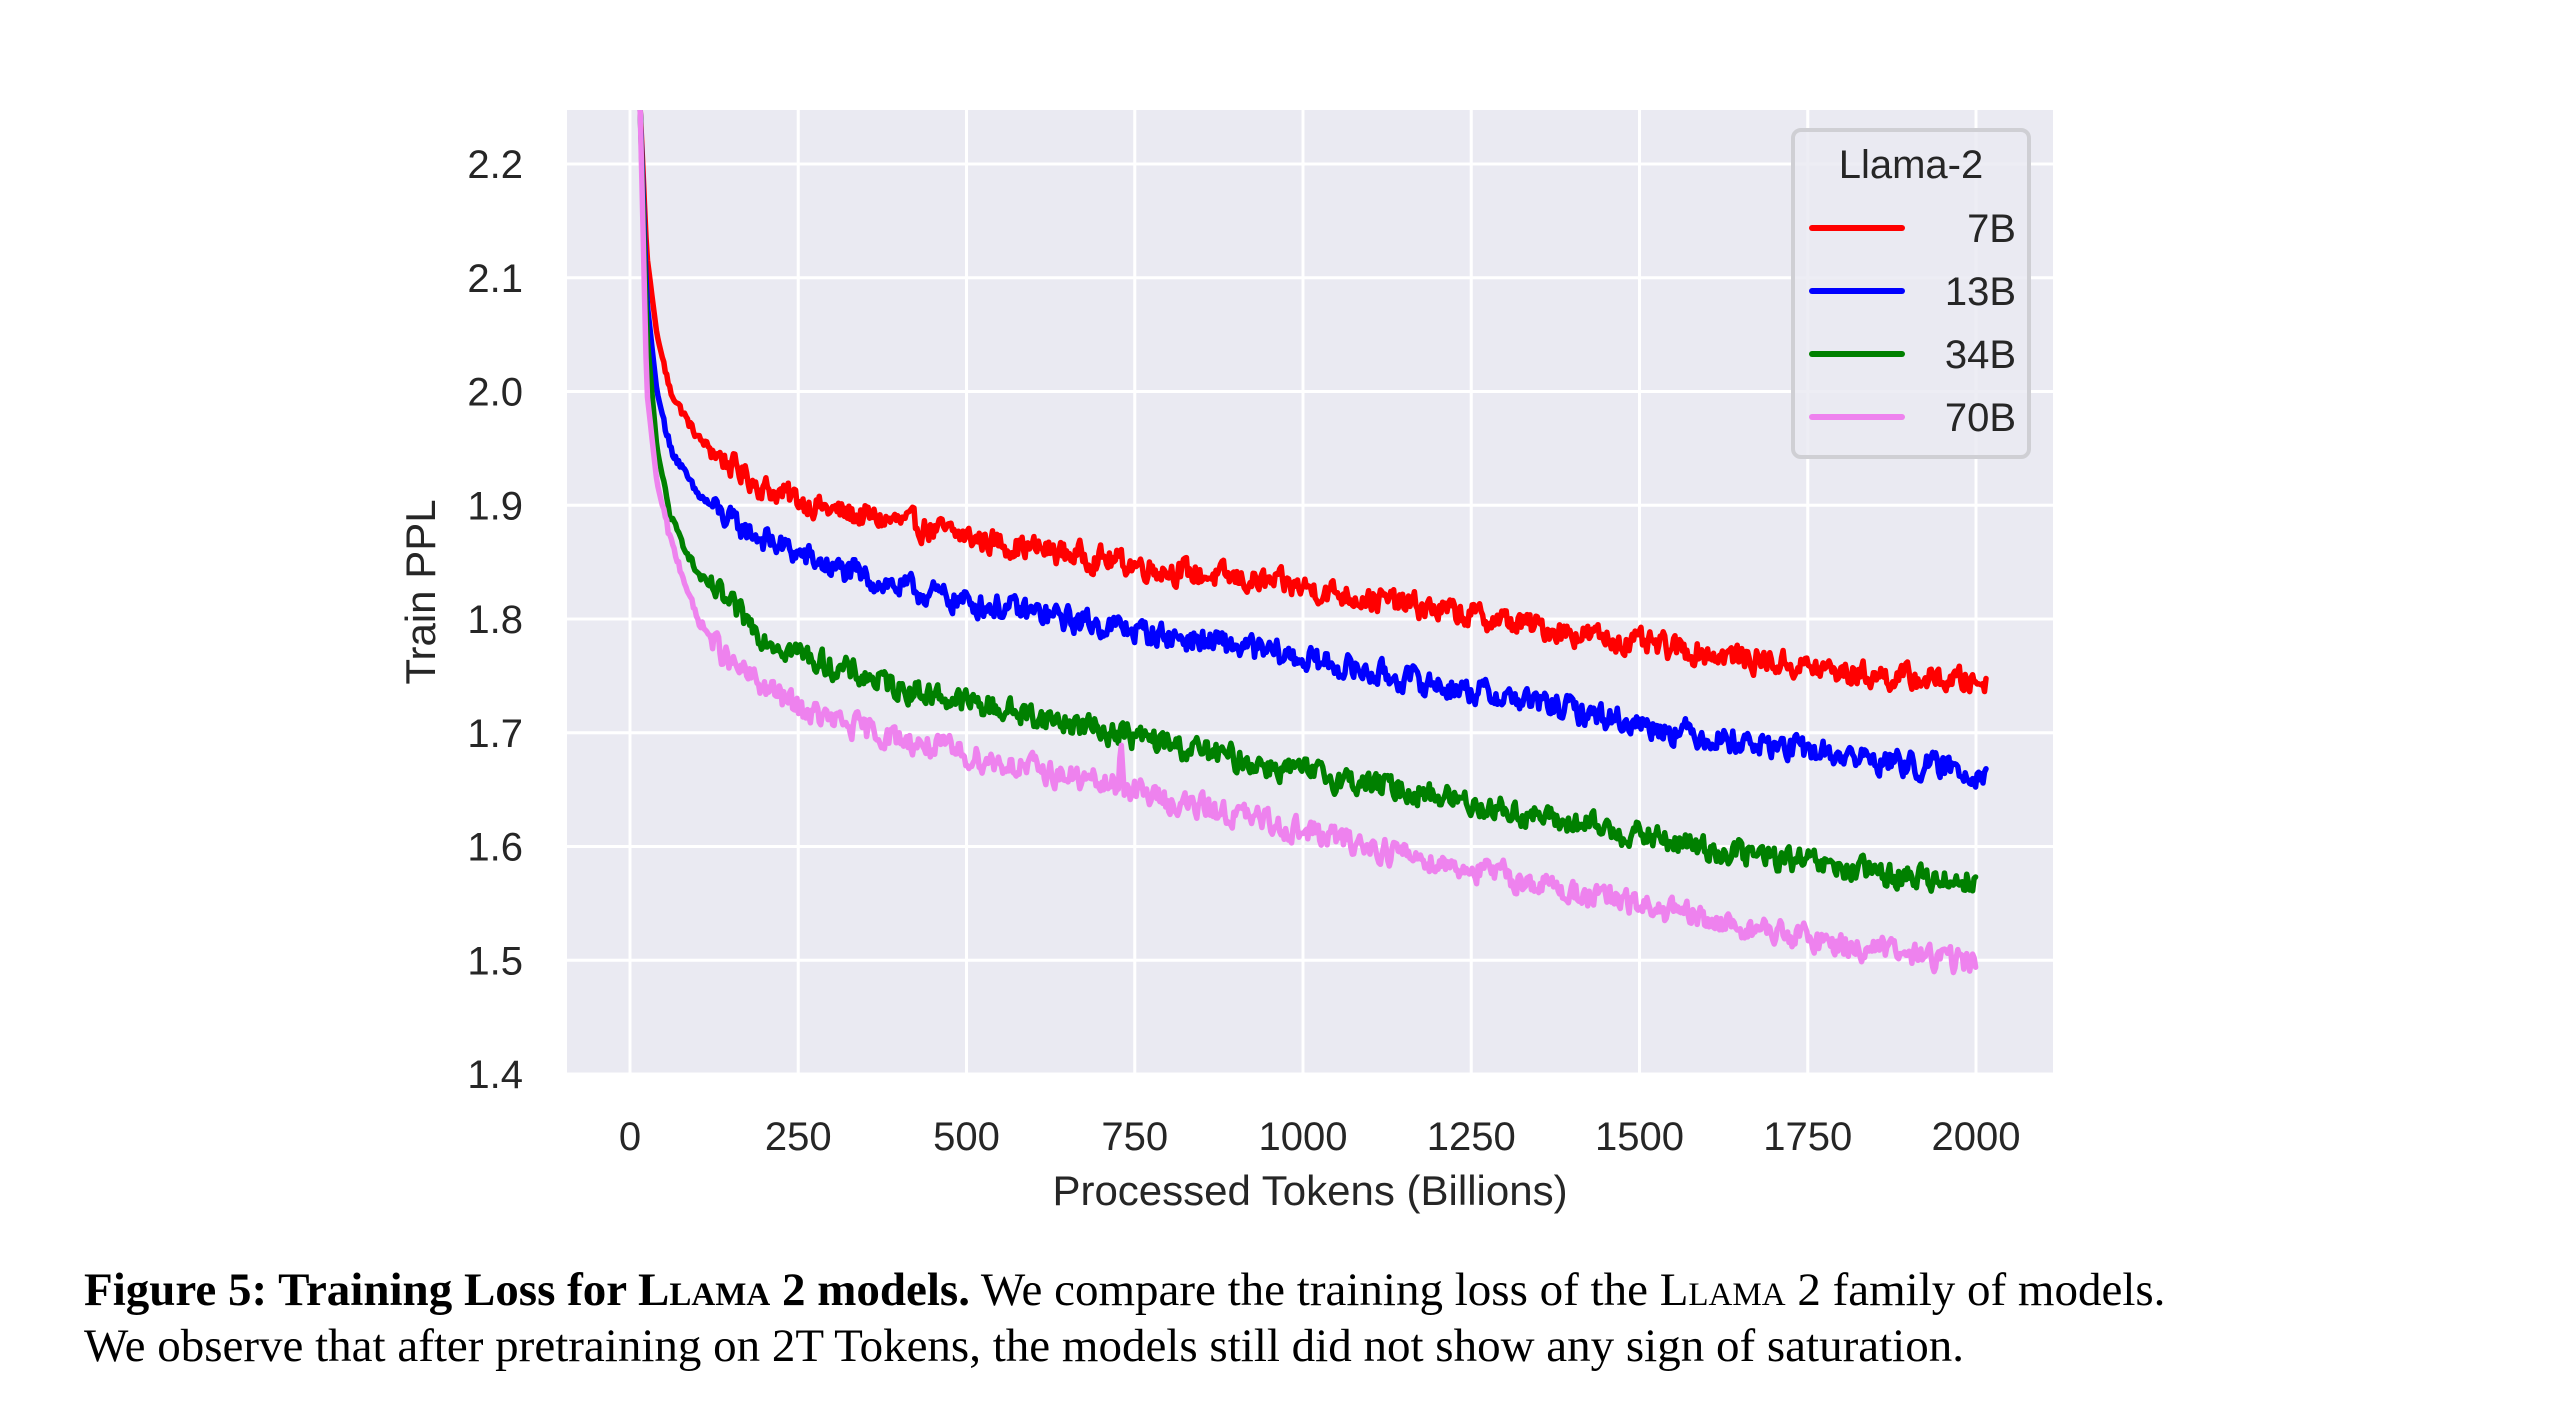 This screenshot has width=2552, height=1418. I want to click on x-tick-label: 250, so click(798, 1137).